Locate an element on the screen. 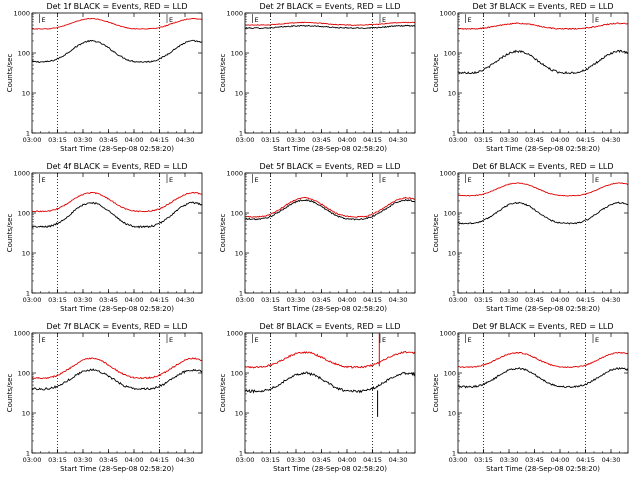  chart-title: Det 2f BLACK = Events, RED = LLD is located at coordinates (329, 6).